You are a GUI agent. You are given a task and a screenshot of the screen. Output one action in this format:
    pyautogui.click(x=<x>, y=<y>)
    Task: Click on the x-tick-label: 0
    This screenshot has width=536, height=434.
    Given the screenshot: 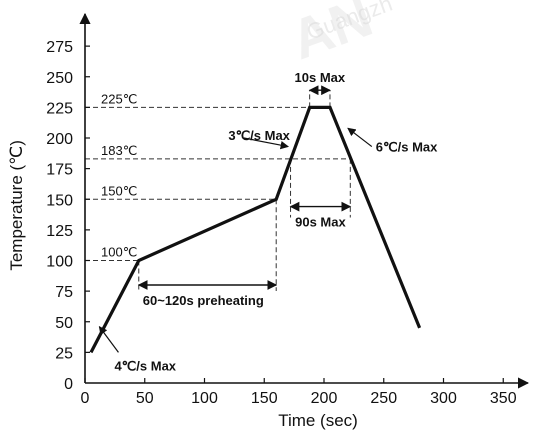 What is the action you would take?
    pyautogui.click(x=85, y=398)
    